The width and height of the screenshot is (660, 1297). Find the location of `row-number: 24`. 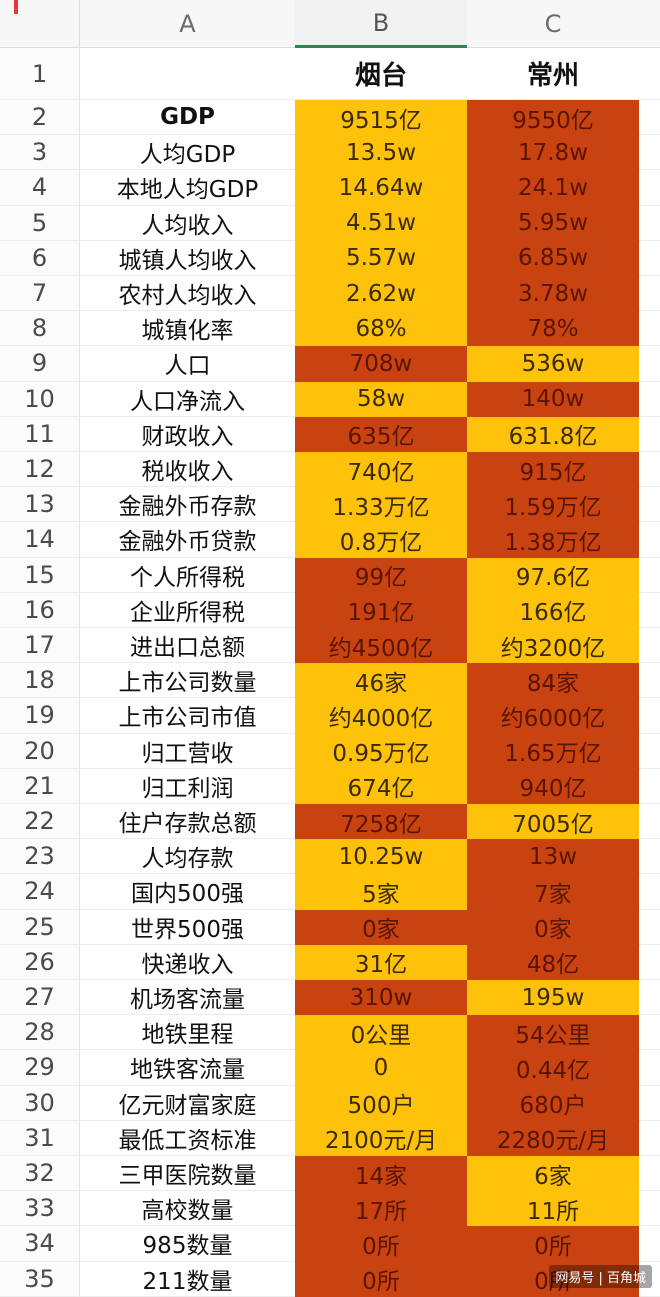

row-number: 24 is located at coordinates (40, 892).